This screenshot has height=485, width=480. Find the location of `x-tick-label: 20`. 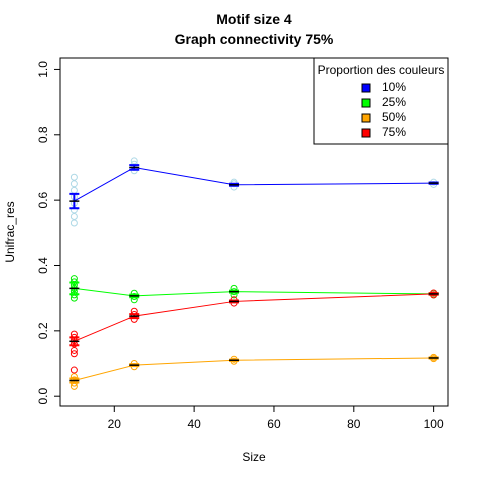

x-tick-label: 20 is located at coordinates (115, 424).